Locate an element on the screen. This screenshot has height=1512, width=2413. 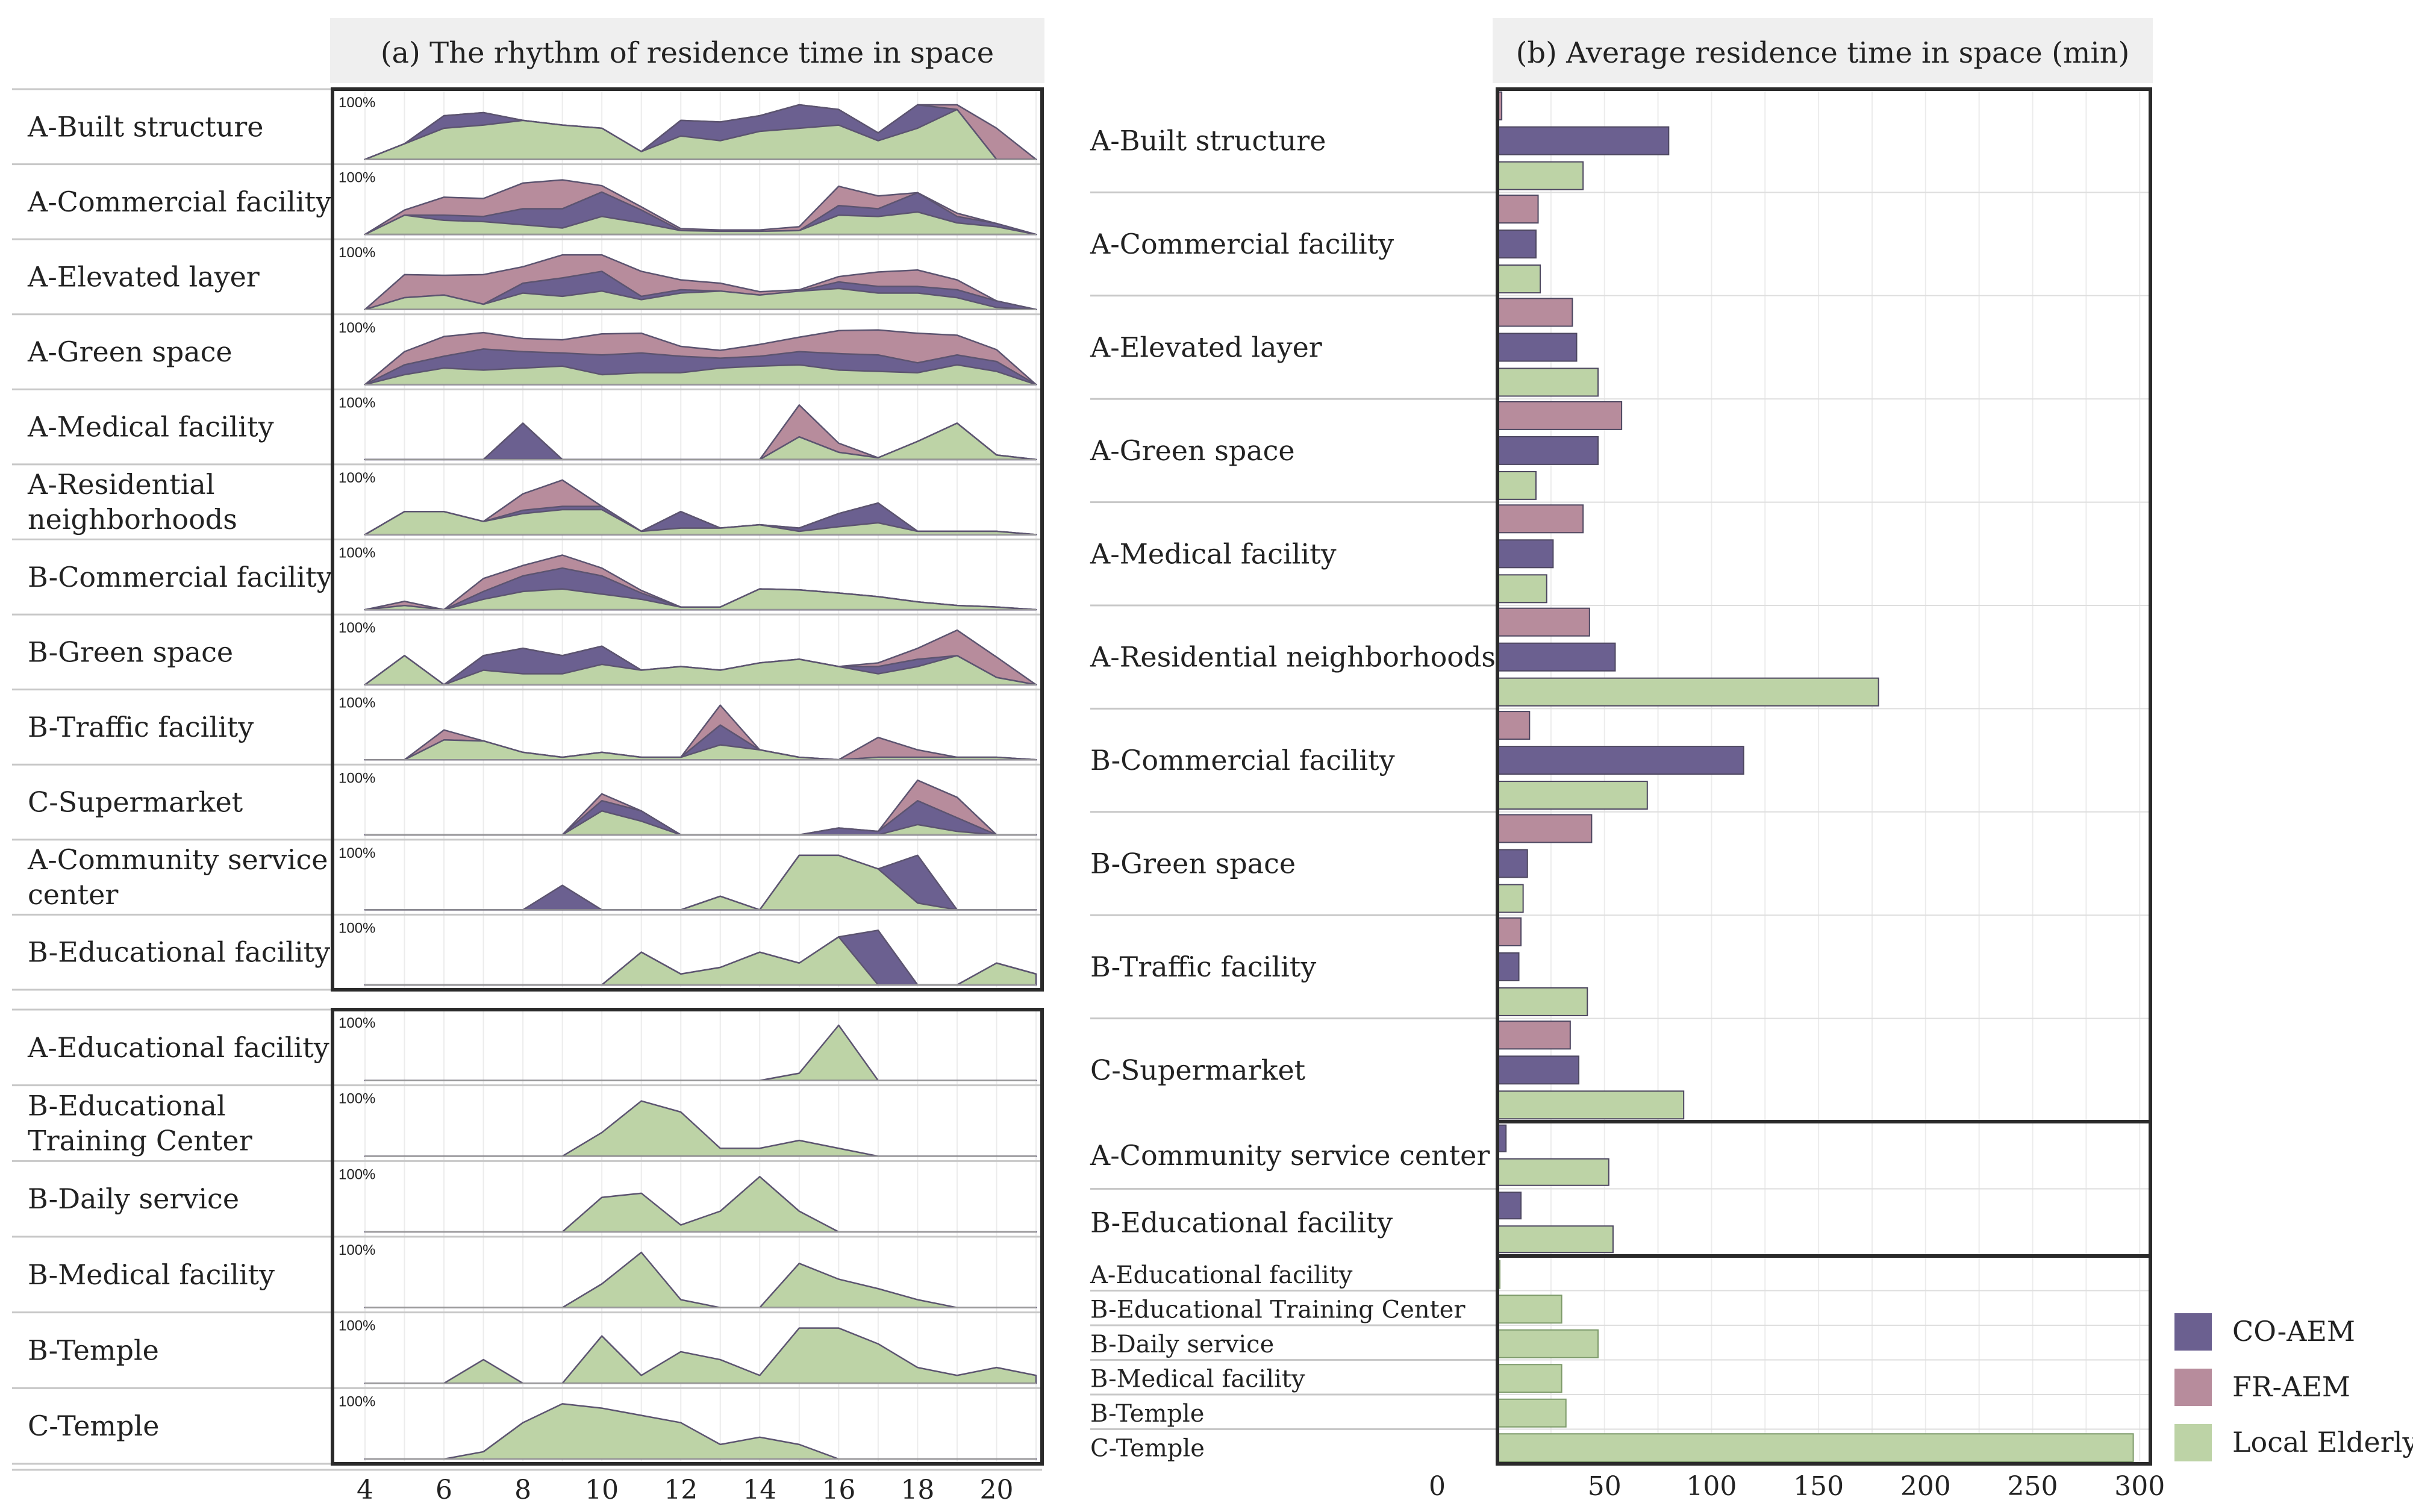
x-tick-label: 150 is located at coordinates (1818, 1486).